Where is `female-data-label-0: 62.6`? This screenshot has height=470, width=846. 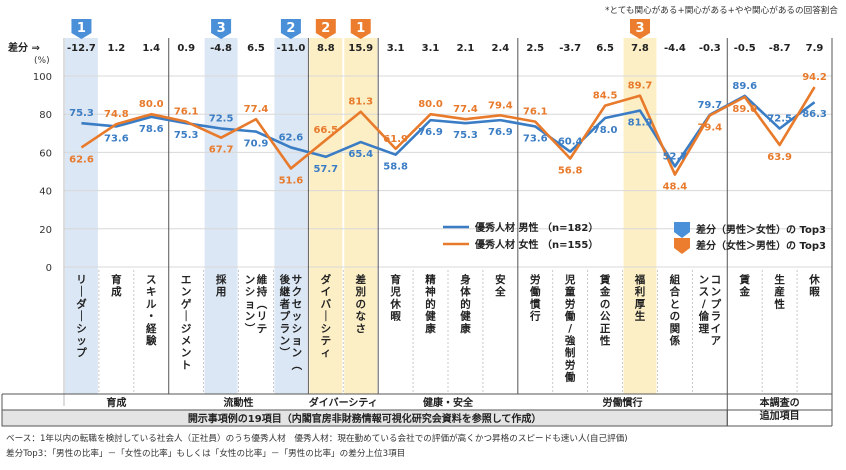
female-data-label-0: 62.6 is located at coordinates (81, 159).